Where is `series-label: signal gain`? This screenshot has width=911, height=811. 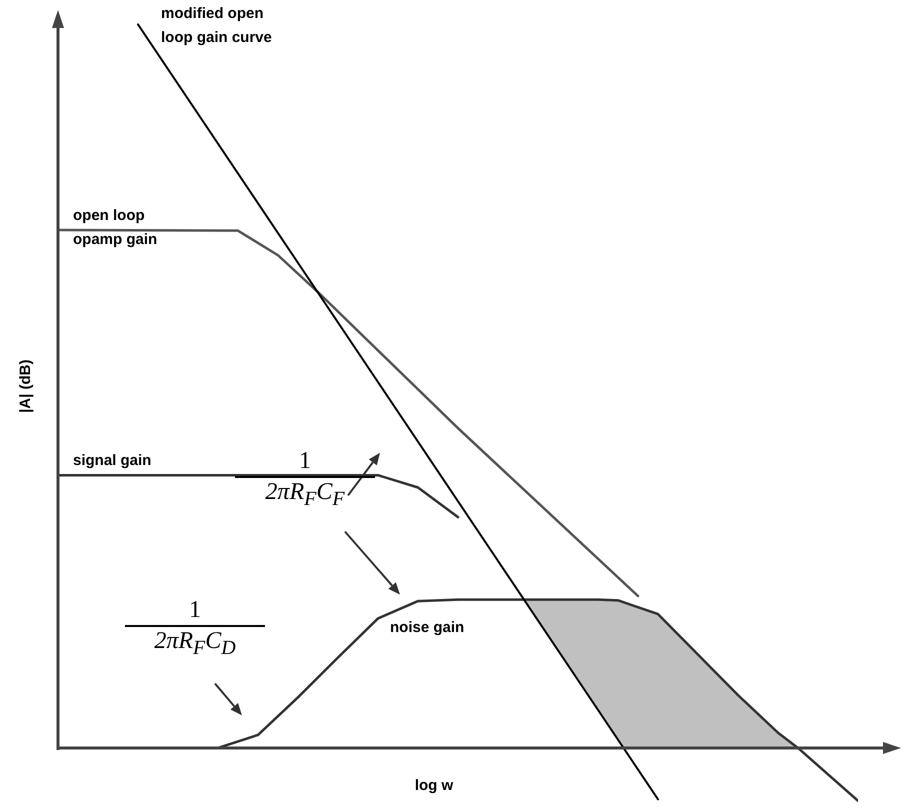
series-label: signal gain is located at coordinates (112, 461).